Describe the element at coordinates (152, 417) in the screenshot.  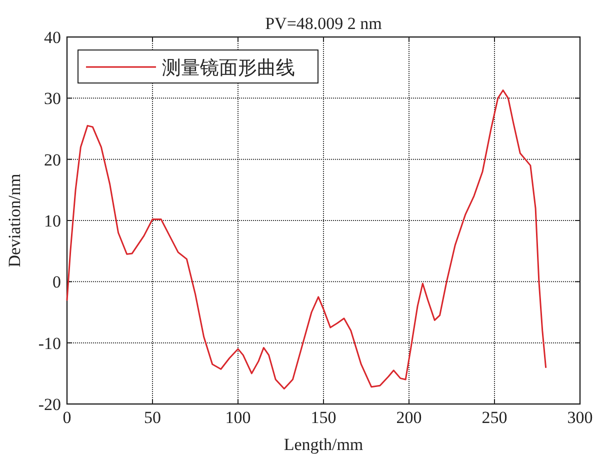
I see `x-tick-label: 50` at that location.